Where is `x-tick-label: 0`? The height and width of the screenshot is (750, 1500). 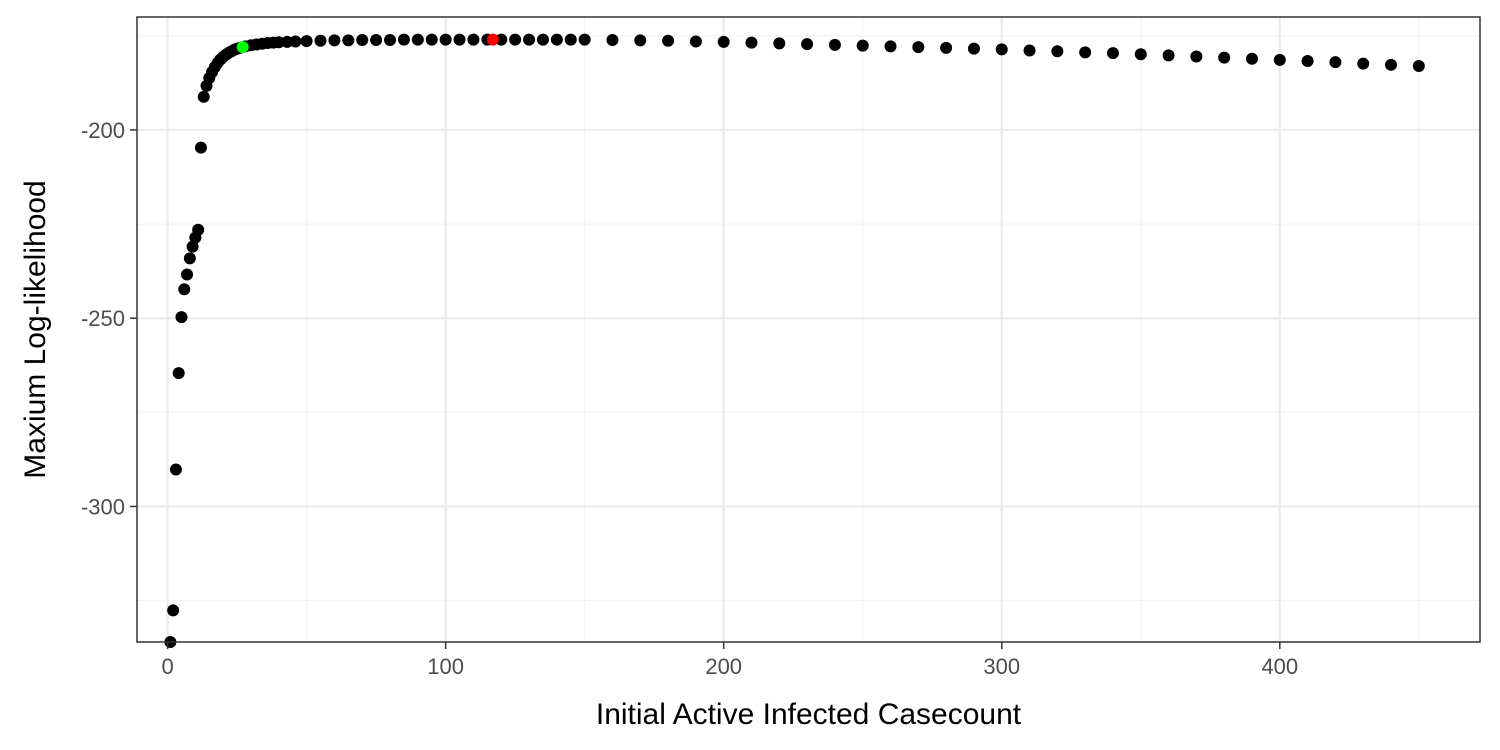
x-tick-label: 0 is located at coordinates (167, 666).